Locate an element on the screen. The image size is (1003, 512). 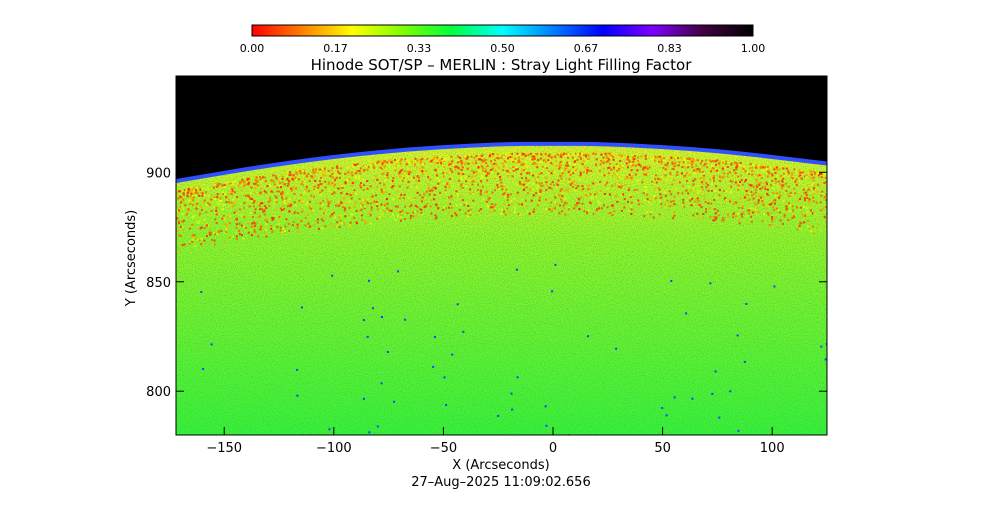
limb-edge is located at coordinates (501, 162).